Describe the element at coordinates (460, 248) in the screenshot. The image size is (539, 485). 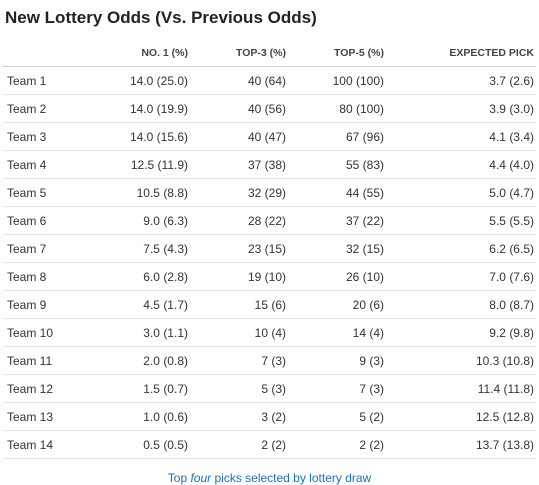
I see `expected-pick-cell: 6.2 (6.5)` at that location.